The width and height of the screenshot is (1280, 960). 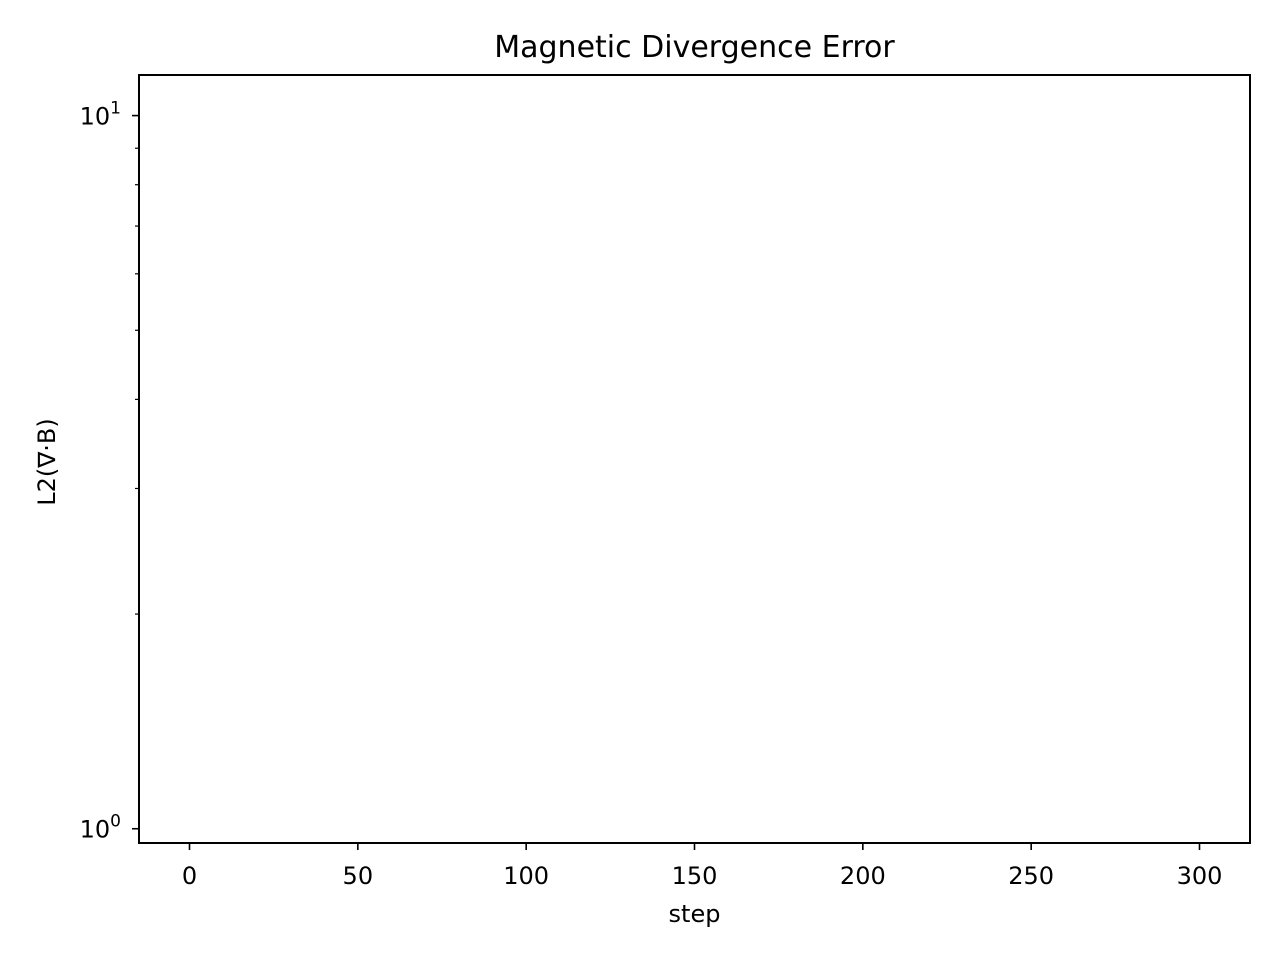 I want to click on x-axis-label: step, so click(x=695, y=914).